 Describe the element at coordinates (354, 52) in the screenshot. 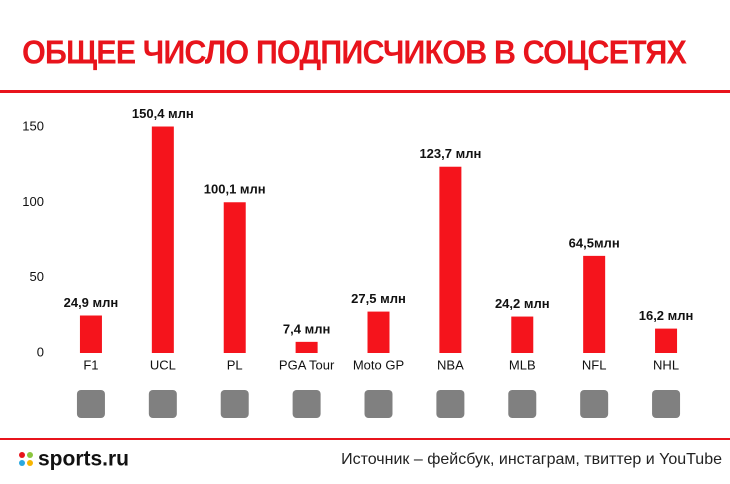

I see `chart-title: ОБЩЕЕ ЧИСЛО ПОДПИСЧИКОВ В СОЦСЕТЯХ` at that location.